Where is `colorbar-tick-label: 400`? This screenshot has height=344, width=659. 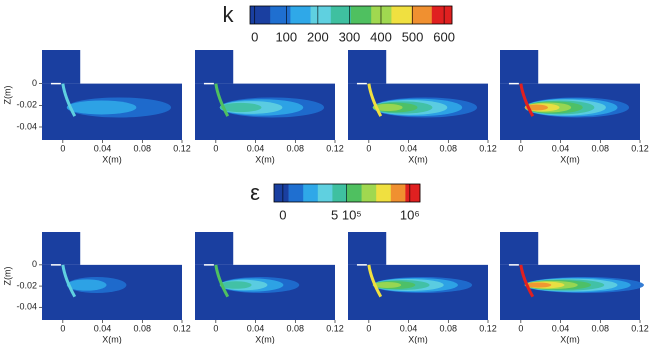 colorbar-tick-label: 400 is located at coordinates (381, 36).